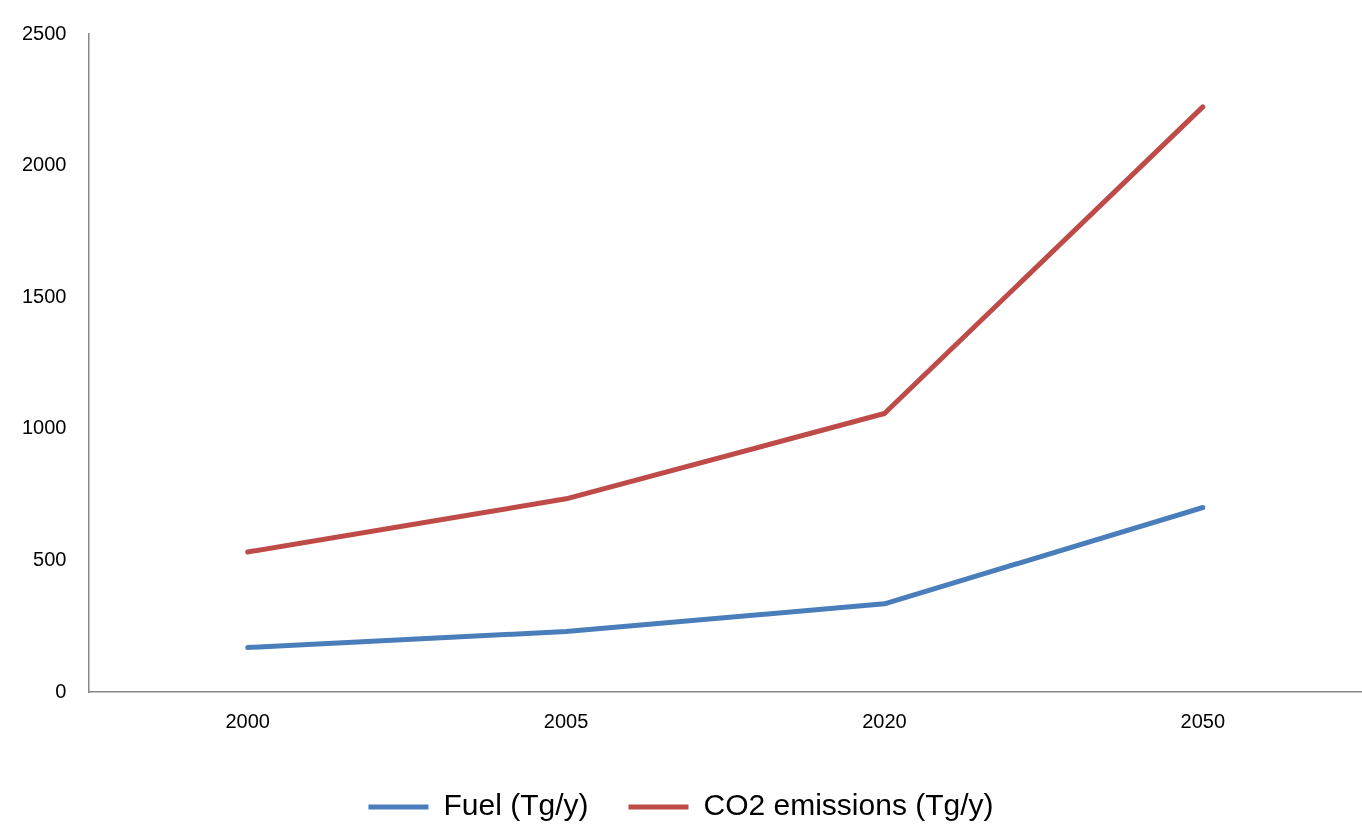  What do you see at coordinates (44, 427) in the screenshot?
I see `y-tick-label: 1000` at bounding box center [44, 427].